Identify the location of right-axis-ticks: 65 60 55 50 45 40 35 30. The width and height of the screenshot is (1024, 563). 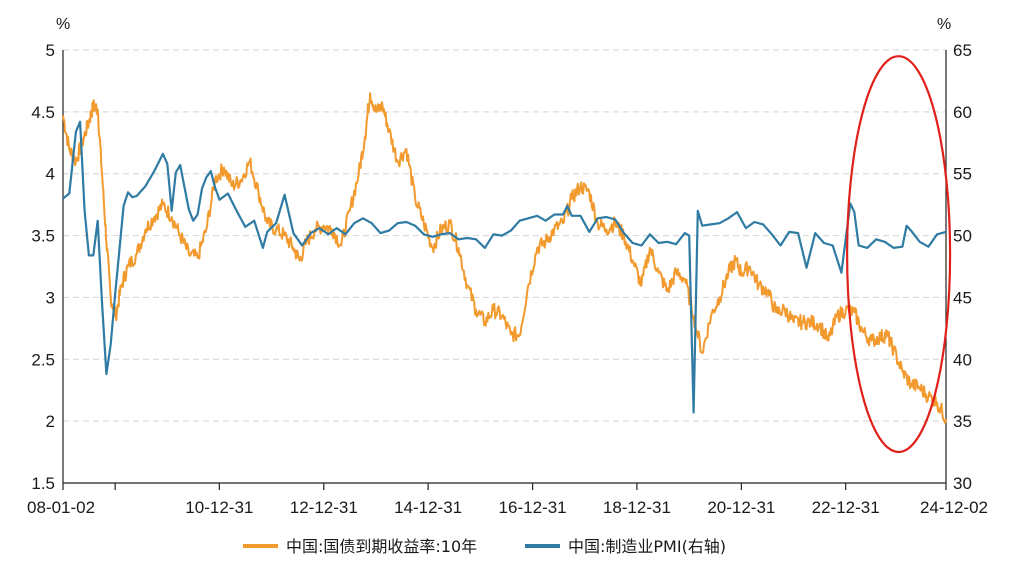
(962, 267).